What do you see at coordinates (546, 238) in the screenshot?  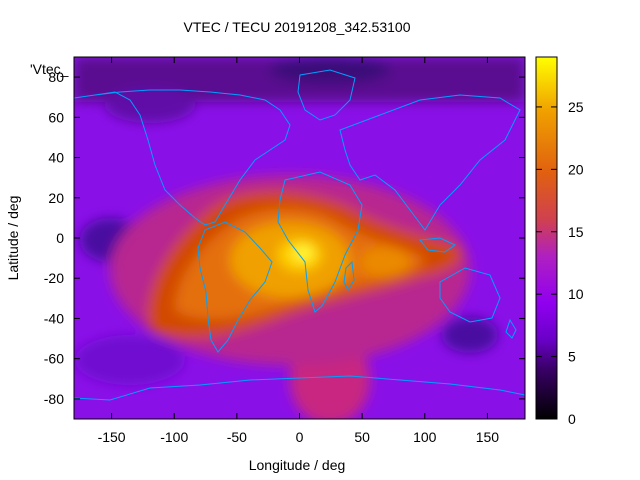 I see `colorbar` at bounding box center [546, 238].